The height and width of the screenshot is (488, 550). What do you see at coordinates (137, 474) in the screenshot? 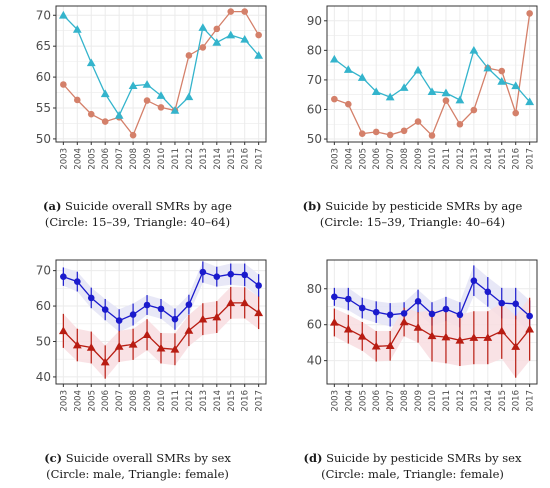
I see `caption-c-legend: (Circle: male, Triangle: female)` at bounding box center [137, 474].